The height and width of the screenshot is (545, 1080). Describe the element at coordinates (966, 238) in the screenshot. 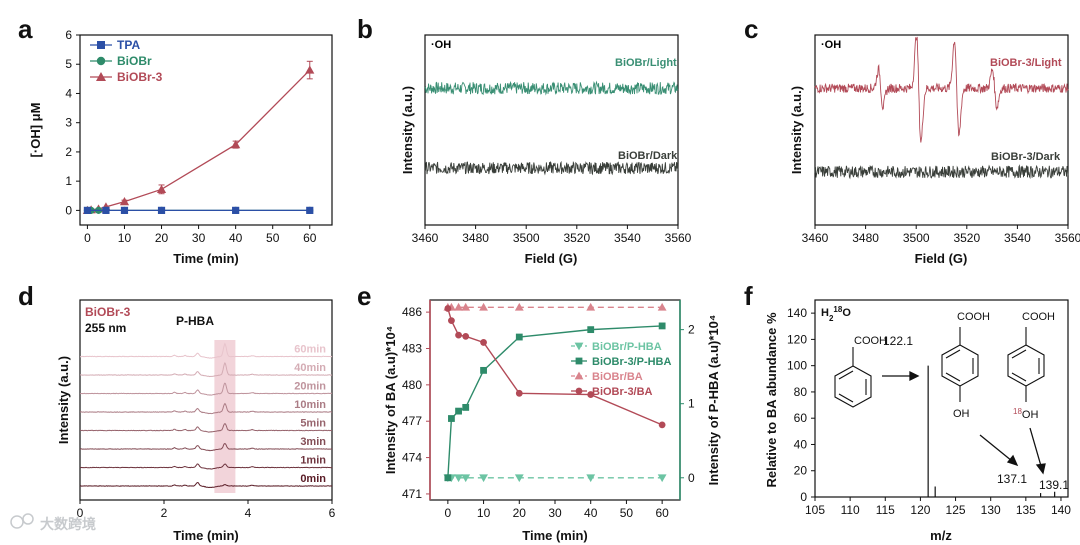

I see `panel-c-x-tick-label: 3520` at that location.